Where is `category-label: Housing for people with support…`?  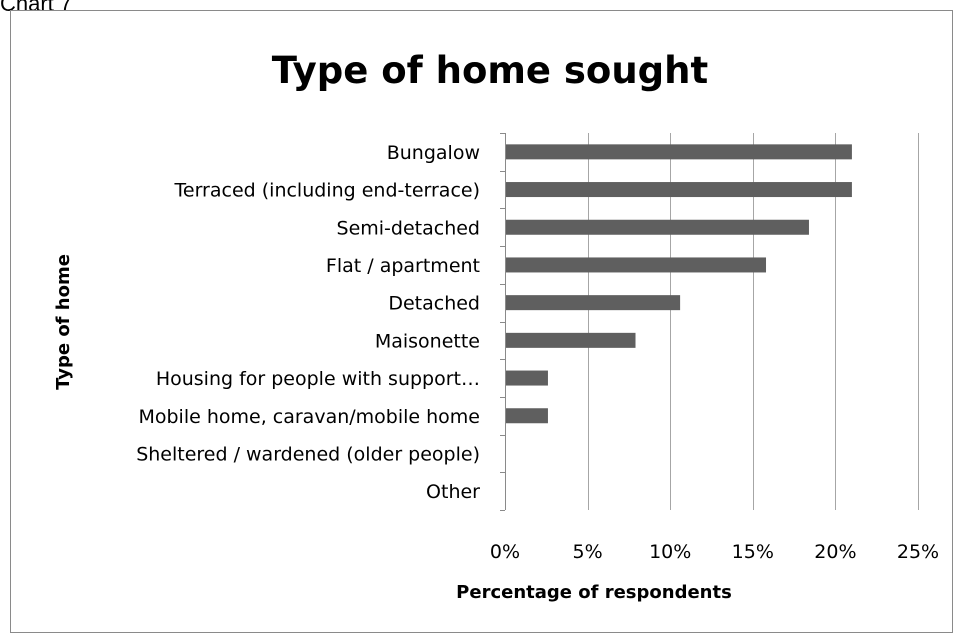 category-label: Housing for people with support… is located at coordinates (318, 379).